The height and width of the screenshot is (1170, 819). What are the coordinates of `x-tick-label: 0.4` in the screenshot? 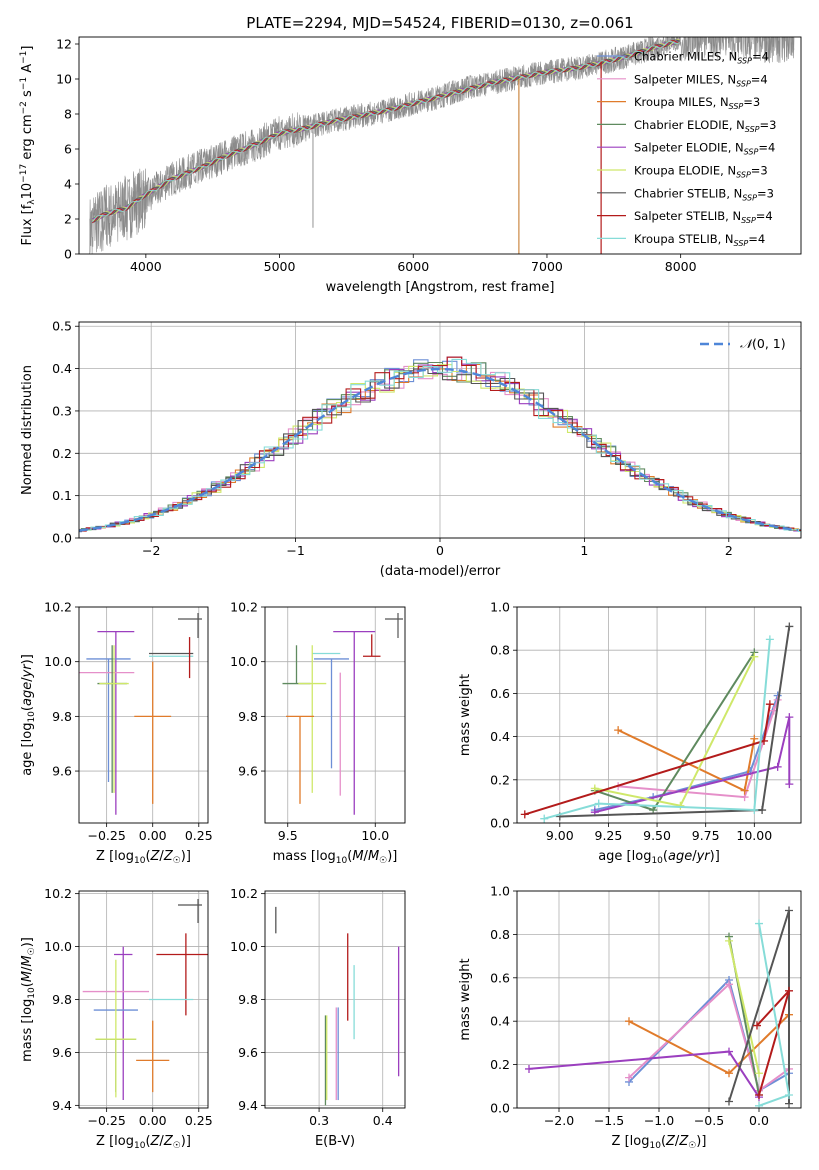 It's located at (383, 1120).